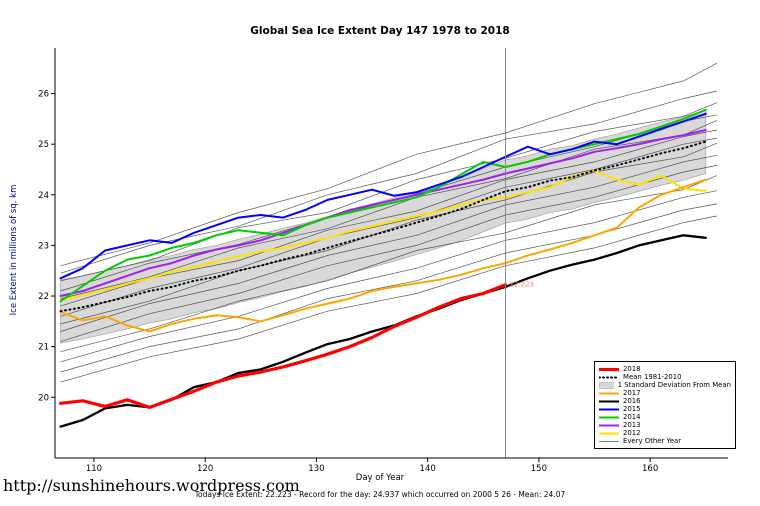  I want to click on legend-box-swatch, so click(606, 385).